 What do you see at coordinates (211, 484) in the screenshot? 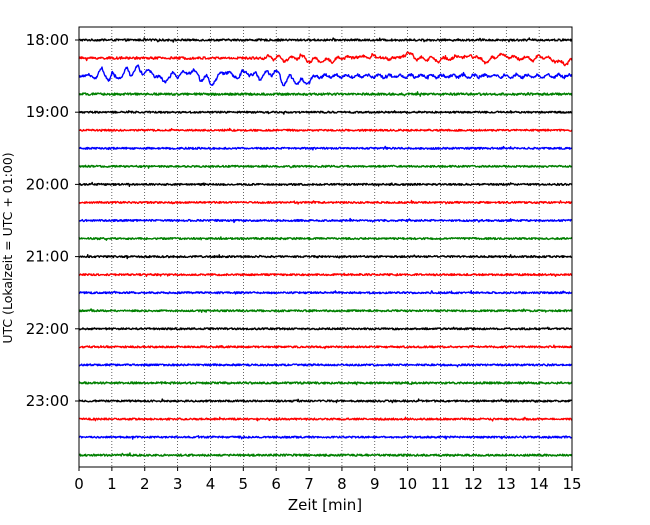
I see `x-tick-label: 4` at bounding box center [211, 484].